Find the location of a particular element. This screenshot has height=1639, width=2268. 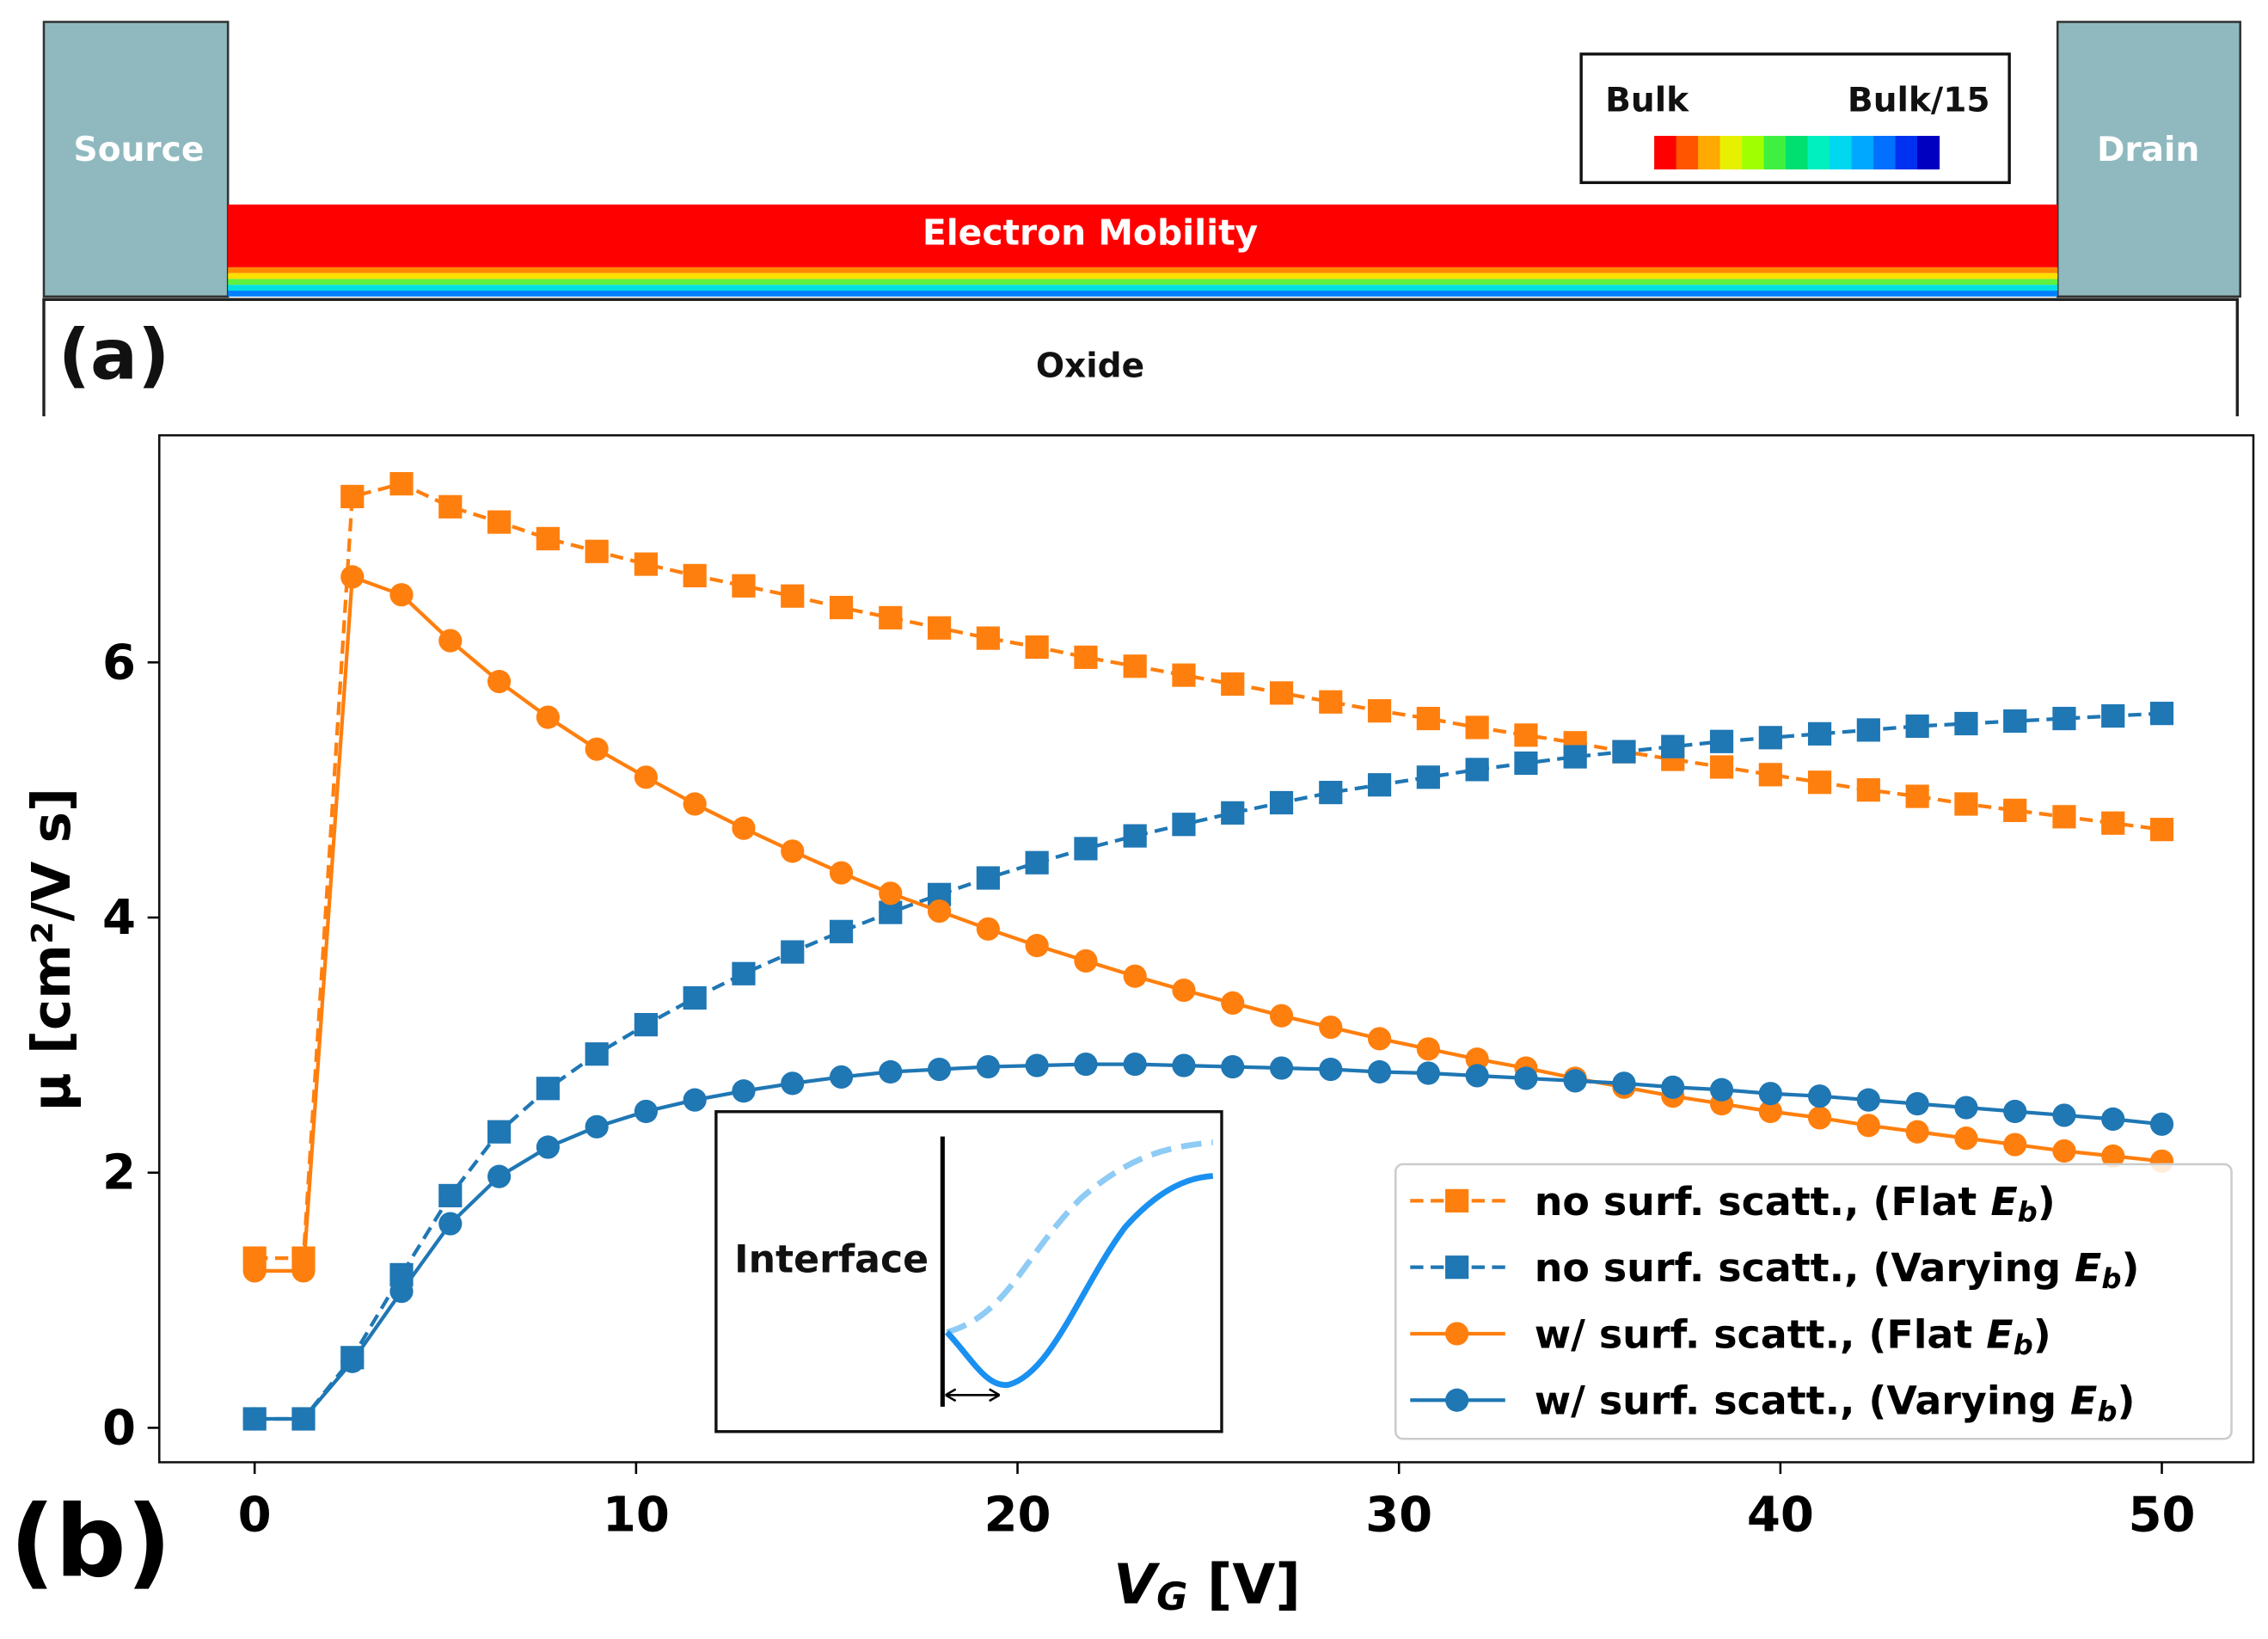

colorbar-low: Bulk/15 is located at coordinates (1919, 100).